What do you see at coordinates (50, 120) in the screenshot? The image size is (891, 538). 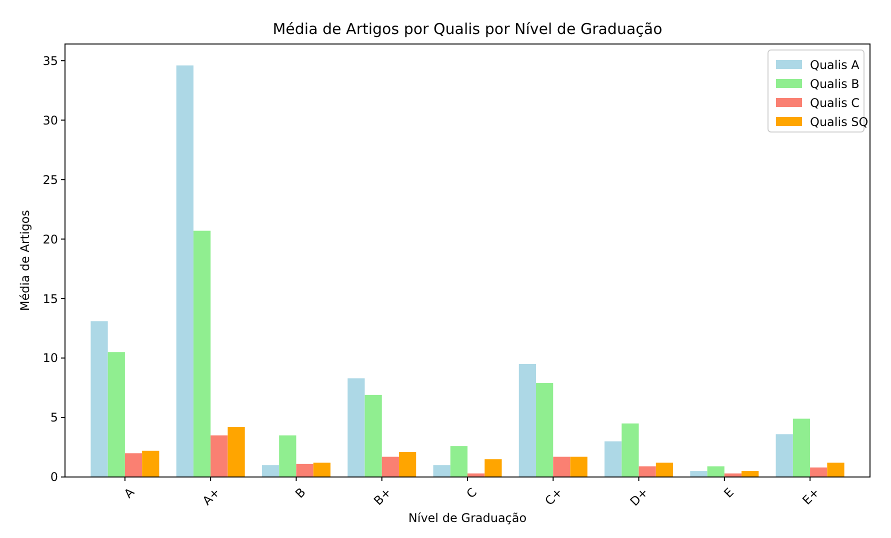 I see `y-tick-label: 30` at bounding box center [50, 120].